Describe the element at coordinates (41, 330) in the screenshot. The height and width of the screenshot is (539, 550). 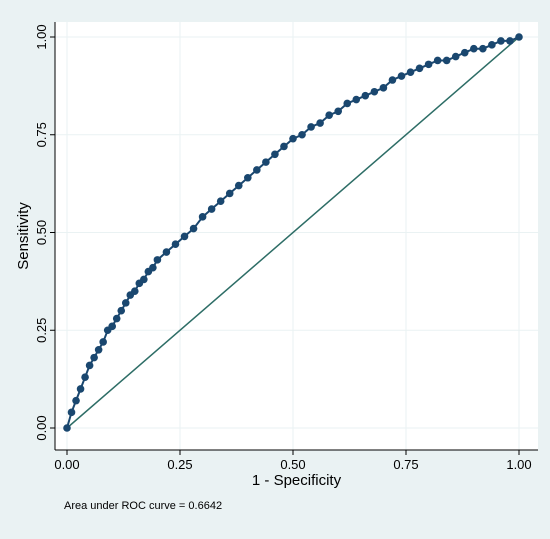
I see `y-tick-label: 0.25` at that location.